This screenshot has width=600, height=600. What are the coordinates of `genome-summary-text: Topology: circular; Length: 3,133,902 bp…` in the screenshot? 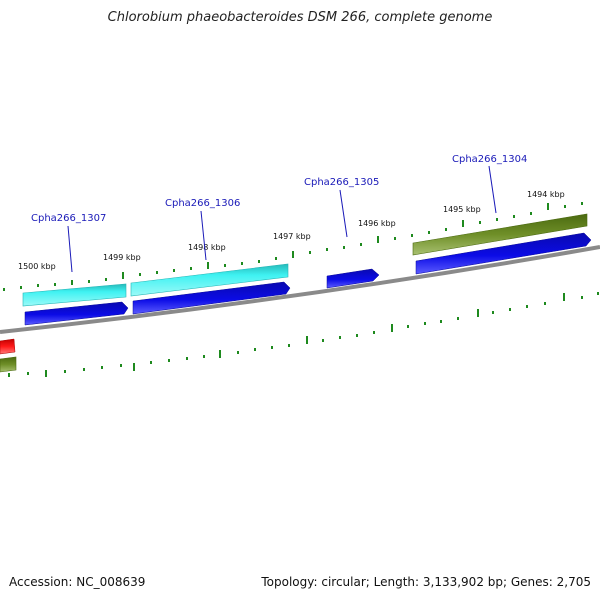 It's located at (426, 582).